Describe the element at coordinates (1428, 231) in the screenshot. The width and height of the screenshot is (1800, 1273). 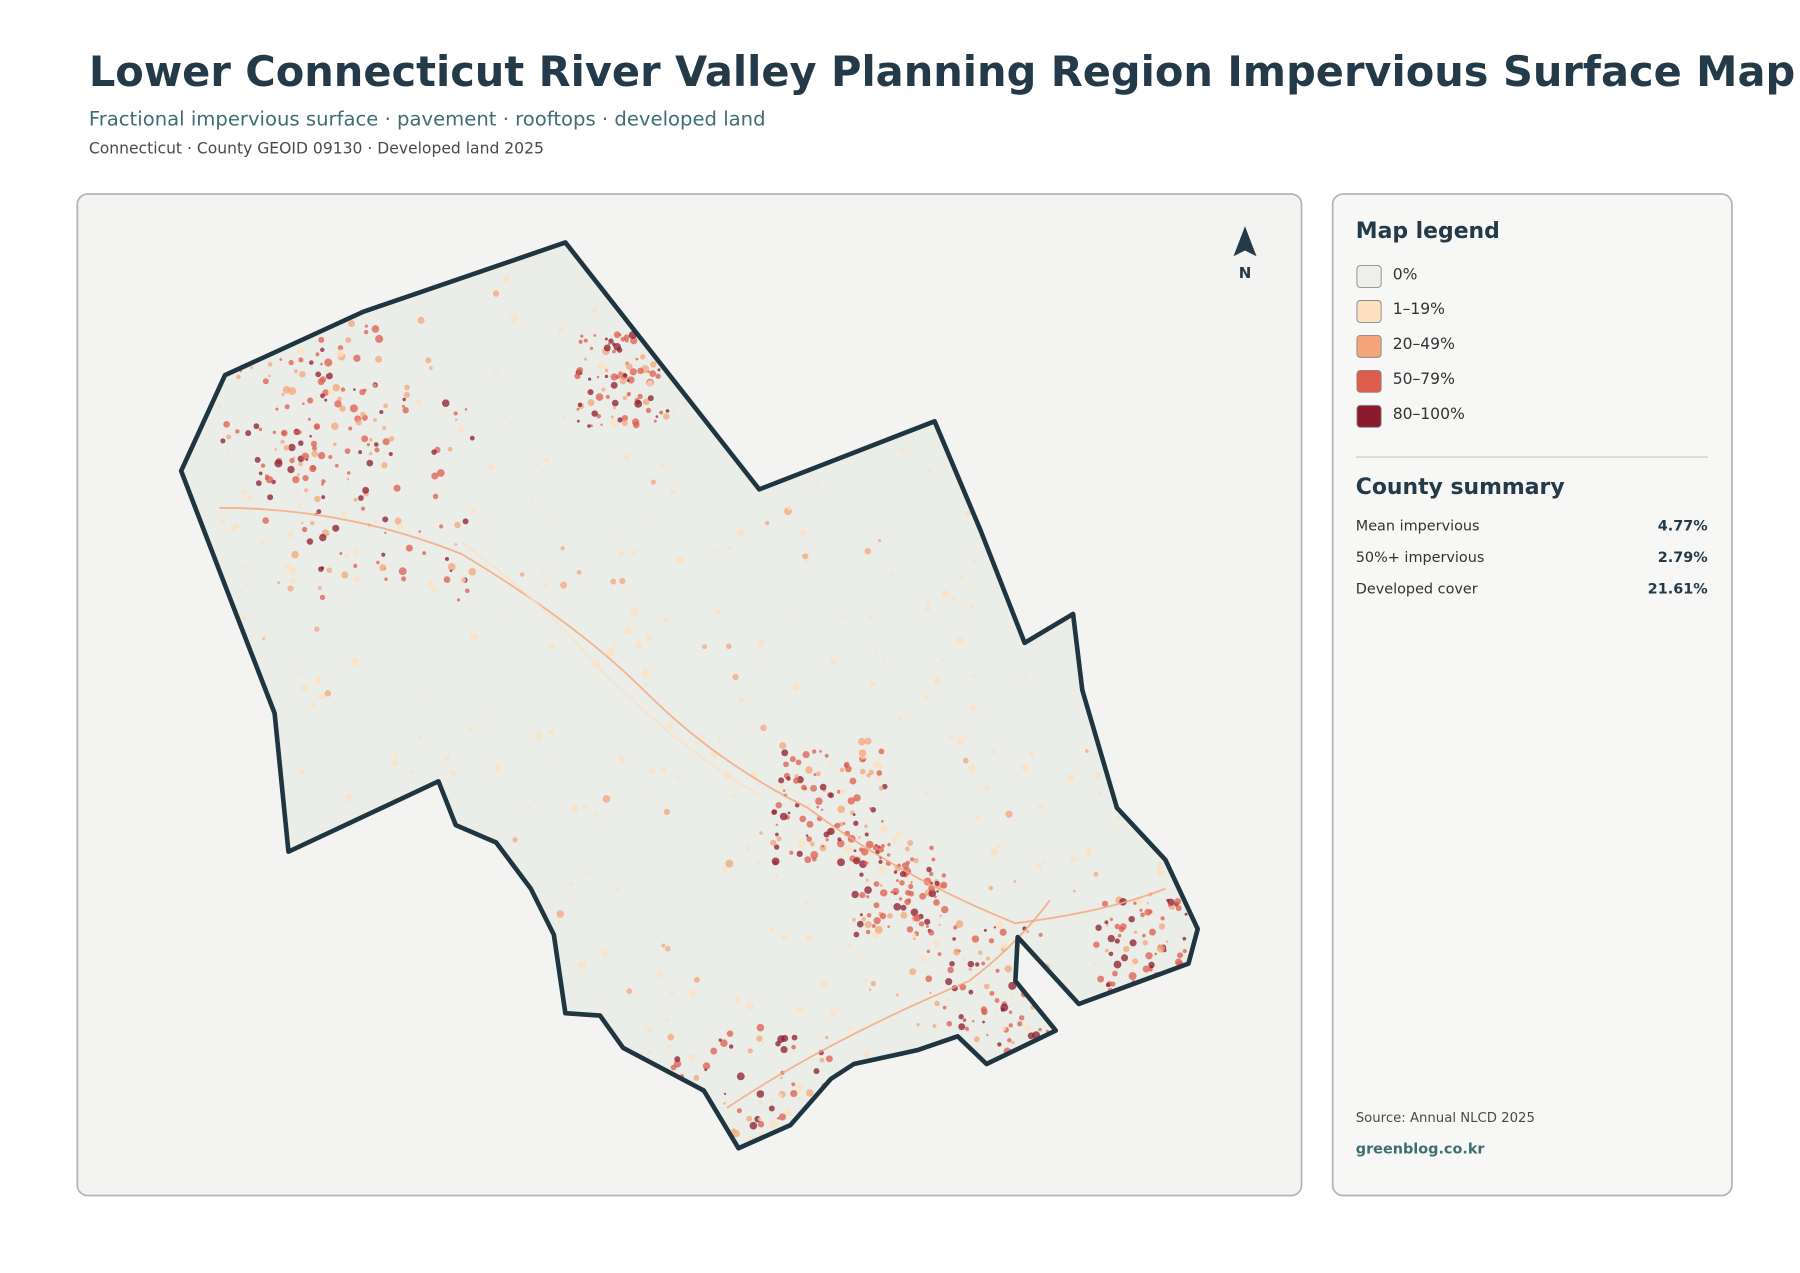
I see `legend-title: Map legend` at that location.